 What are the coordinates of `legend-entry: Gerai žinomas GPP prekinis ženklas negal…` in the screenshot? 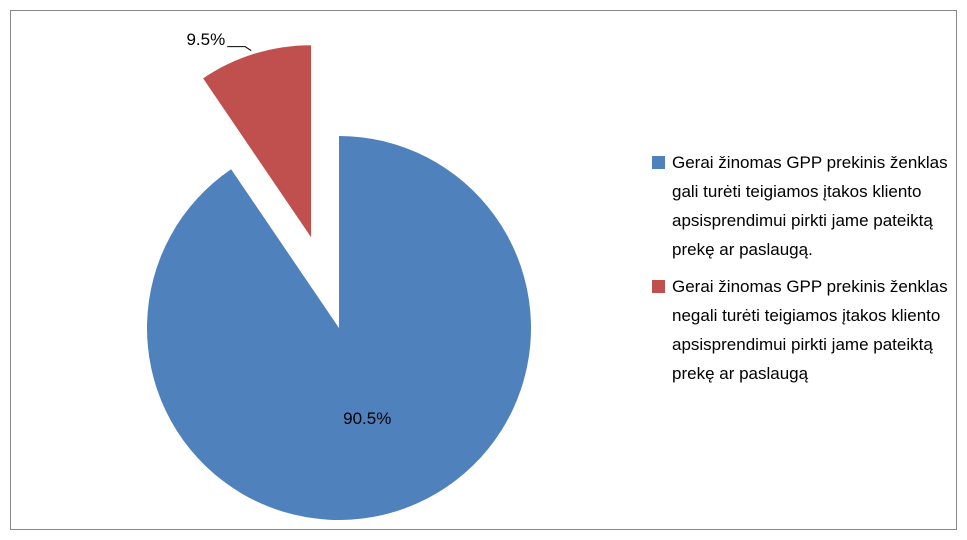 It's located at (807, 330).